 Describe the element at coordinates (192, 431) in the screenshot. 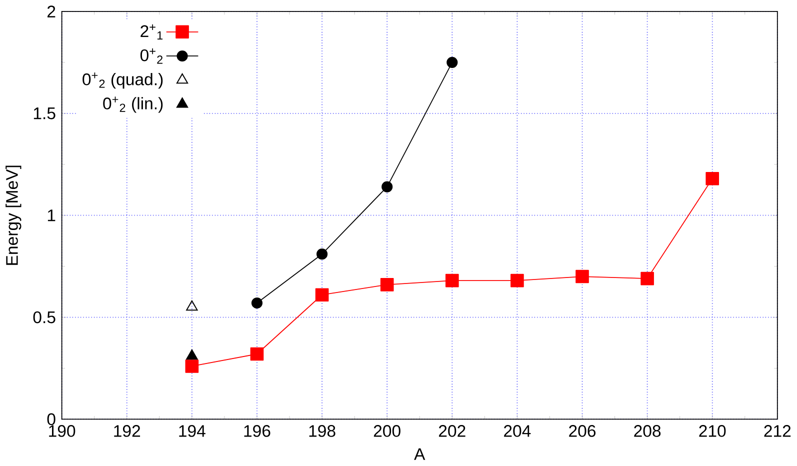

I see `x-tick-label: 194` at that location.